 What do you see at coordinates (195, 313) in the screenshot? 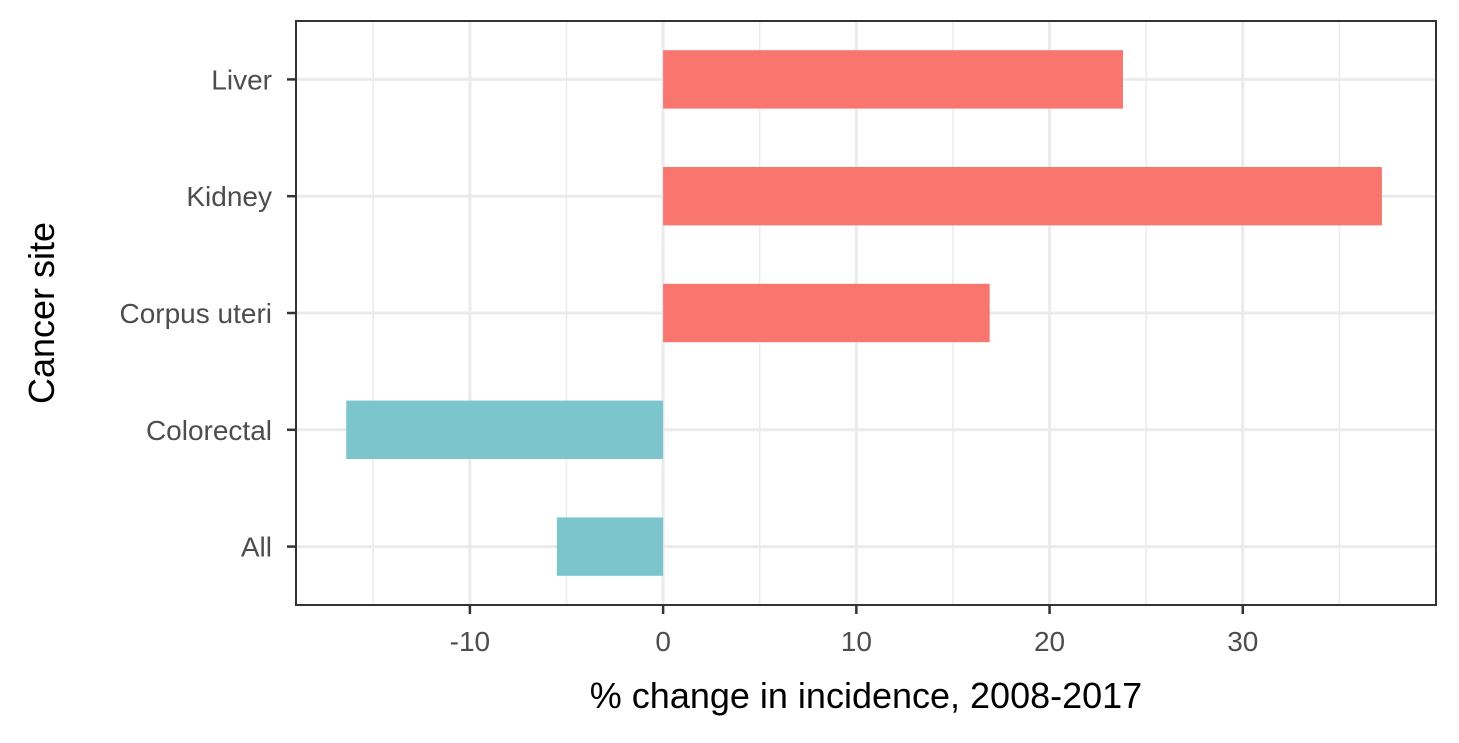
I see `y-tick-label: Corpus uteri` at bounding box center [195, 313].